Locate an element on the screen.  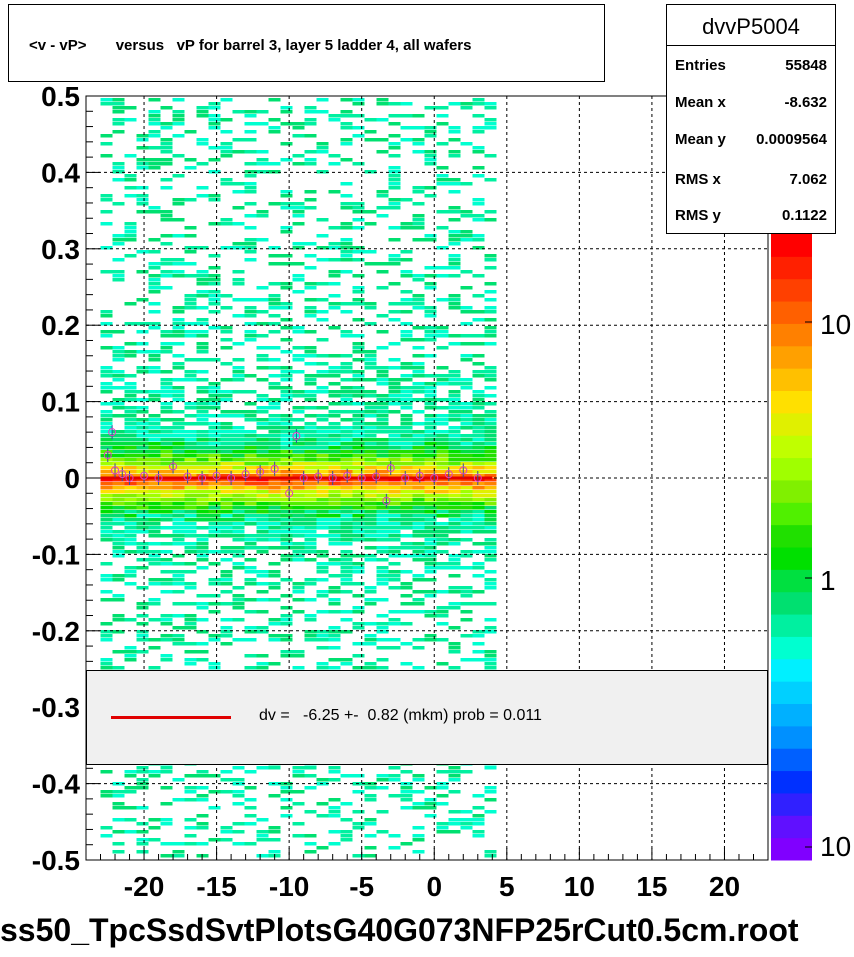
y-tick-label: -0.3 is located at coordinates (56, 707).